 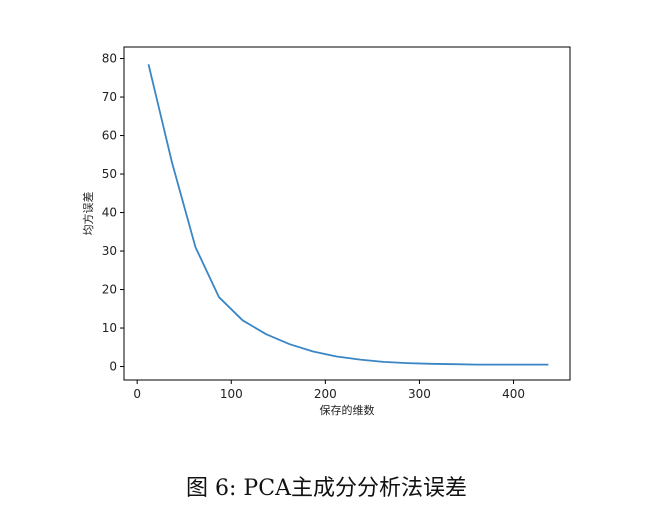 What do you see at coordinates (109, 213) in the screenshot?
I see `y-tick-label: 40` at bounding box center [109, 213].